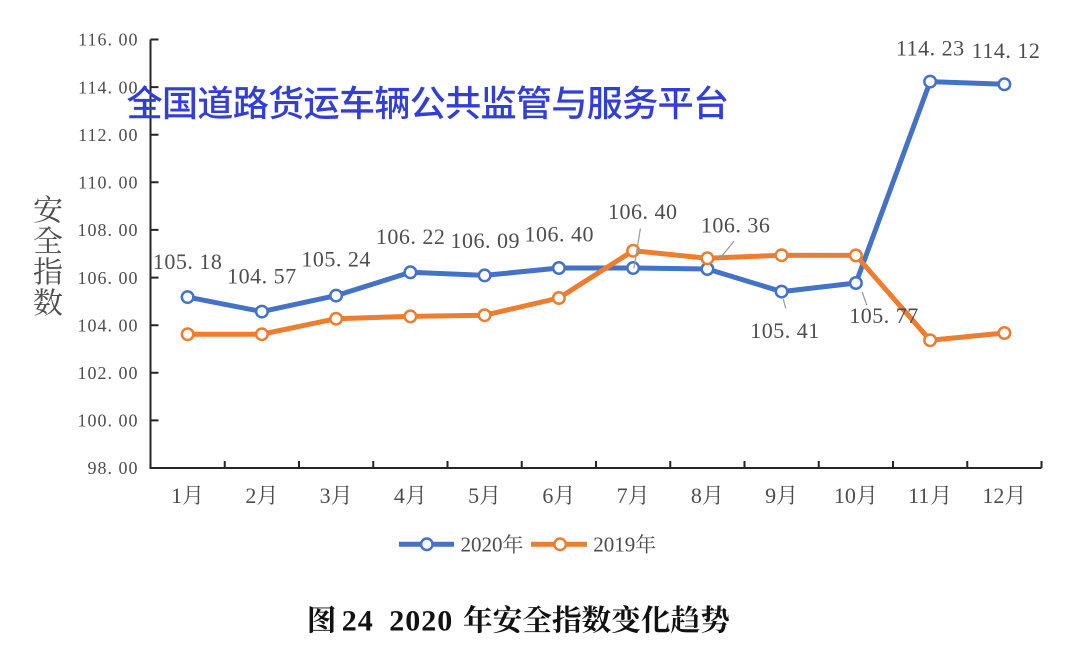 The image size is (1080, 669). What do you see at coordinates (399, 495) in the screenshot?
I see `svg-text: 4` at bounding box center [399, 495].